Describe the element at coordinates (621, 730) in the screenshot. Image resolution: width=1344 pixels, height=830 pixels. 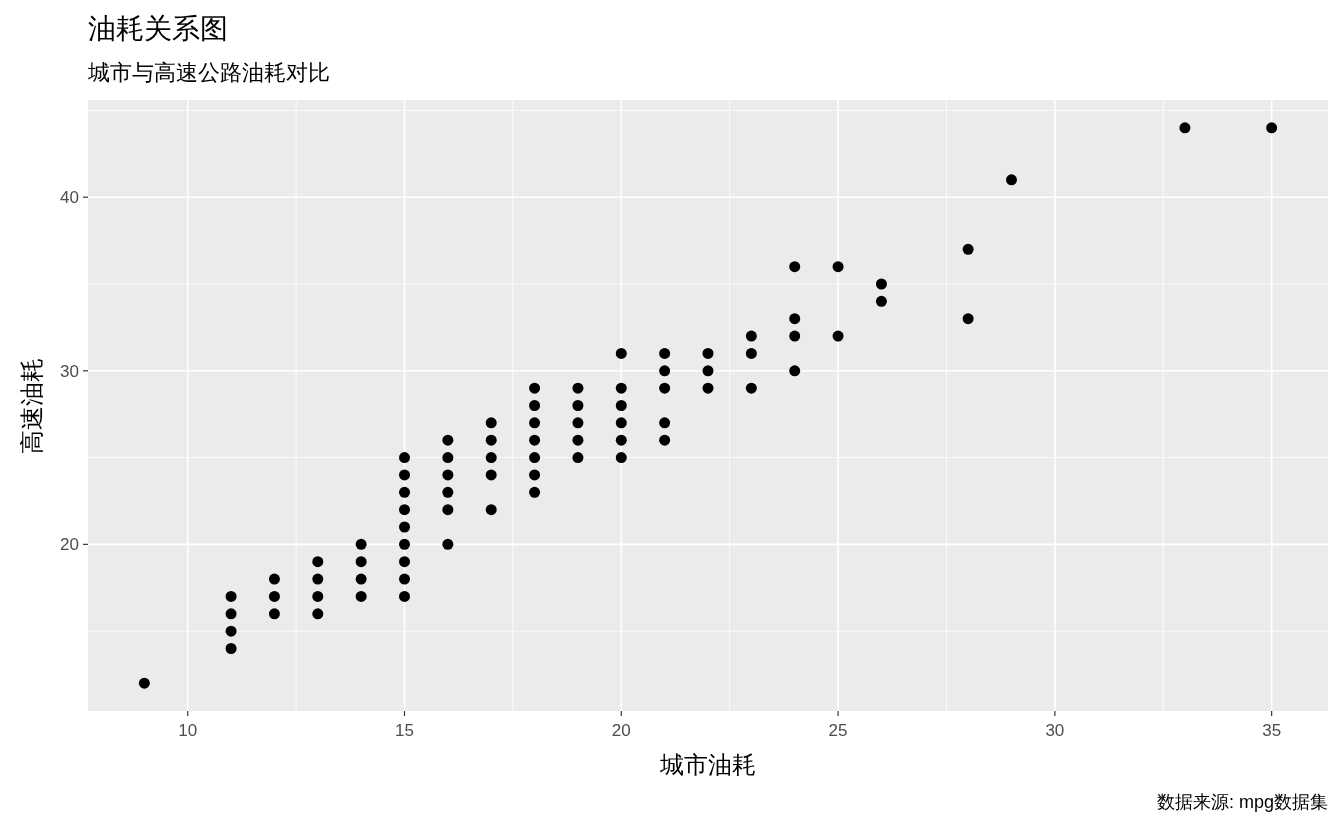
I see `x-tick-label: 20` at that location.